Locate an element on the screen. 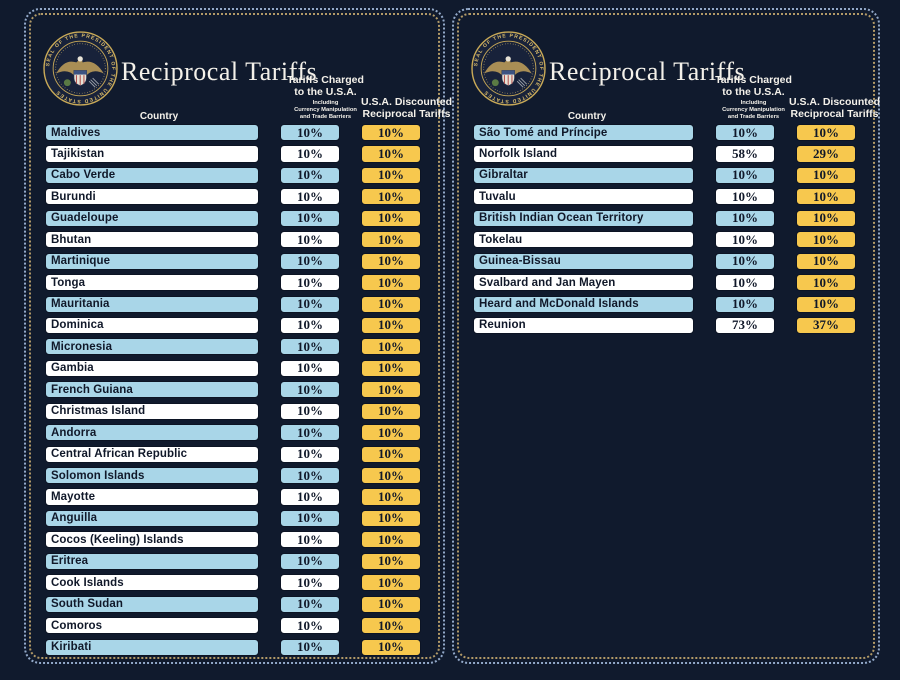 The image size is (900, 680). table-row: Norfolk Island 58% 29% is located at coordinates (664, 154).